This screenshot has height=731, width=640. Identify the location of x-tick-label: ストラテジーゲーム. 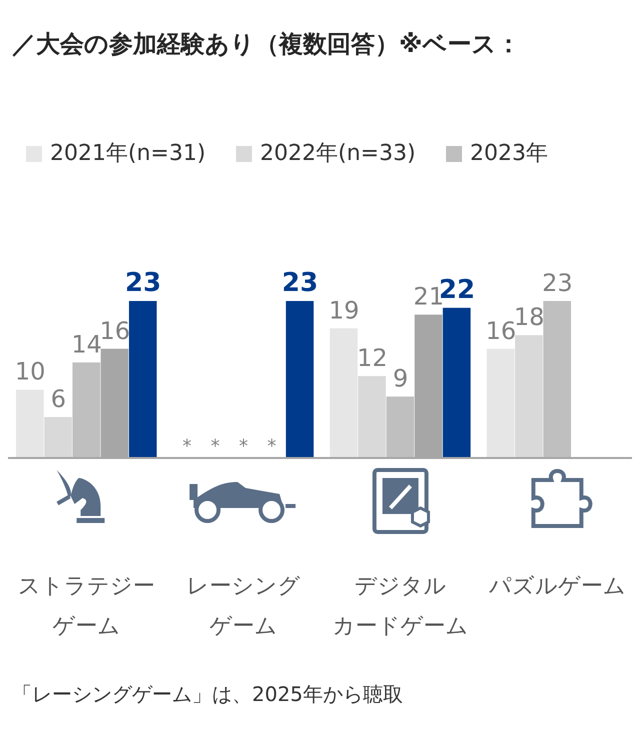
(87, 606).